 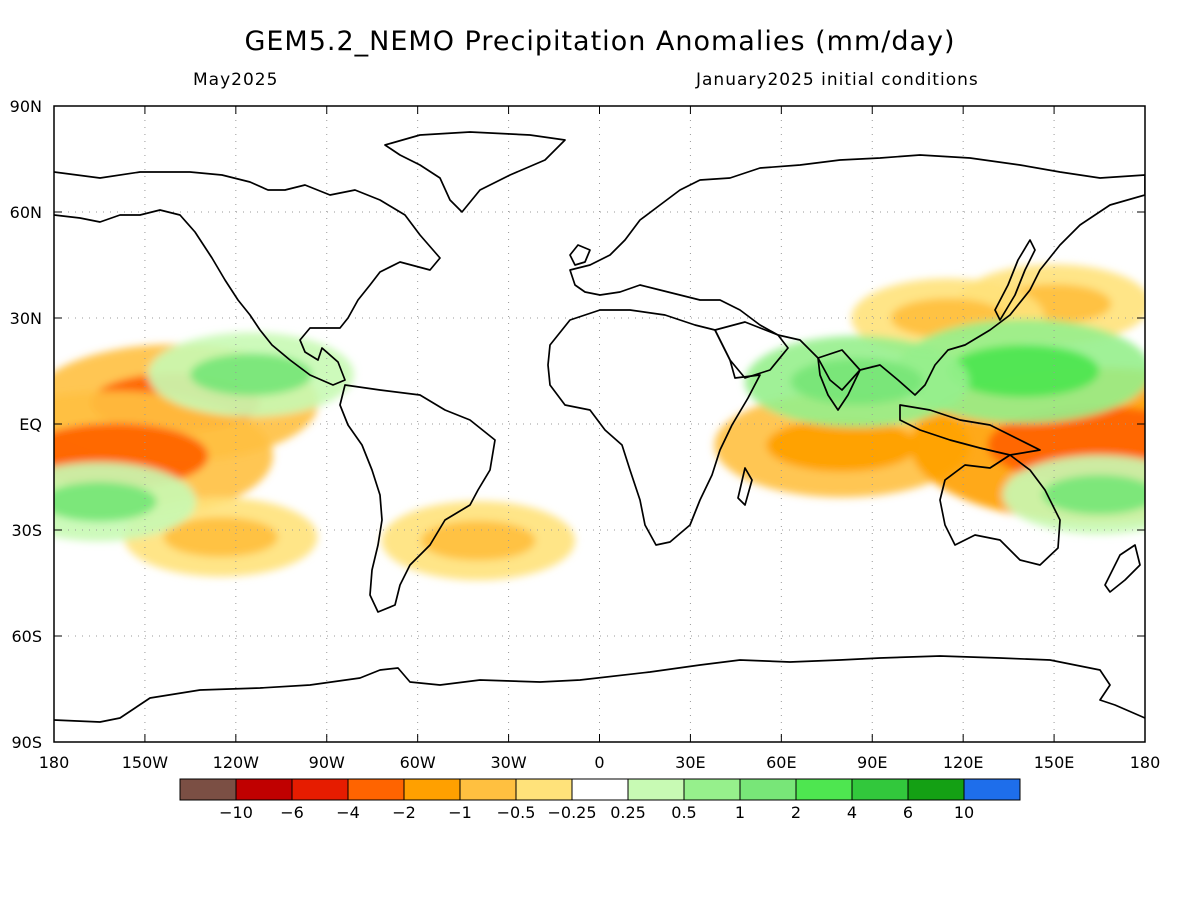 What do you see at coordinates (872, 762) in the screenshot?
I see `lon-label: 90E` at bounding box center [872, 762].